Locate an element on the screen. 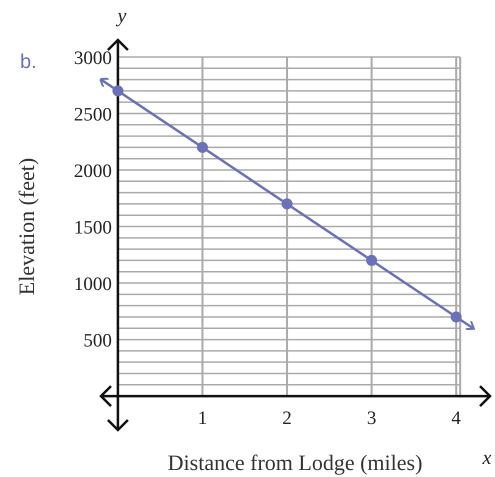 The image size is (495, 477). y-tick-label: 500 is located at coordinates (97, 341).